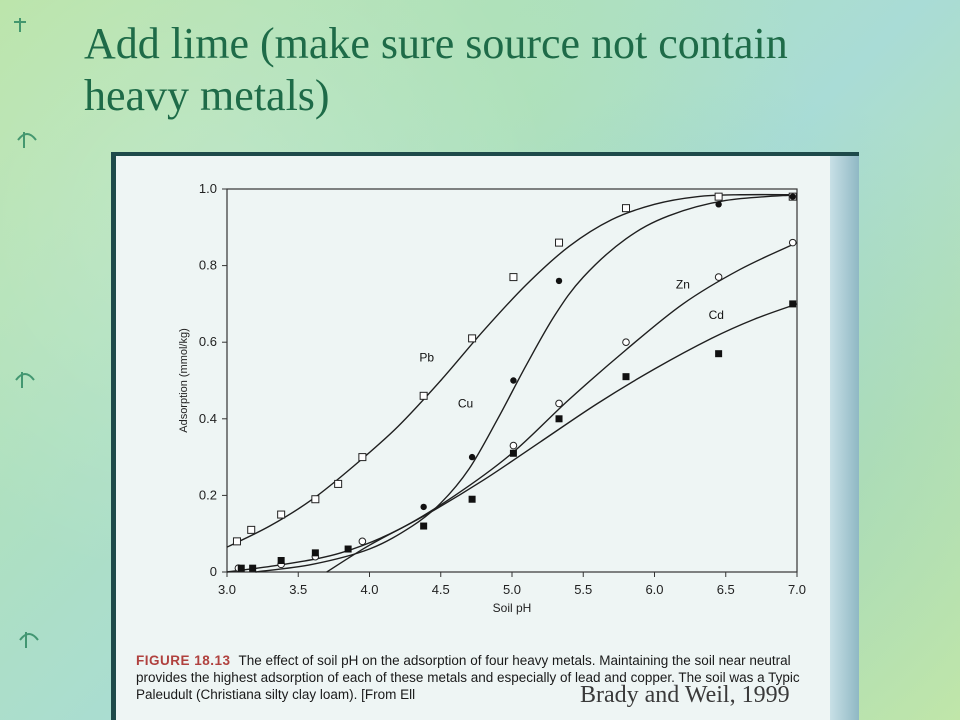  What do you see at coordinates (227, 589) in the screenshot?
I see `x-tick-label: 3.0` at bounding box center [227, 589].